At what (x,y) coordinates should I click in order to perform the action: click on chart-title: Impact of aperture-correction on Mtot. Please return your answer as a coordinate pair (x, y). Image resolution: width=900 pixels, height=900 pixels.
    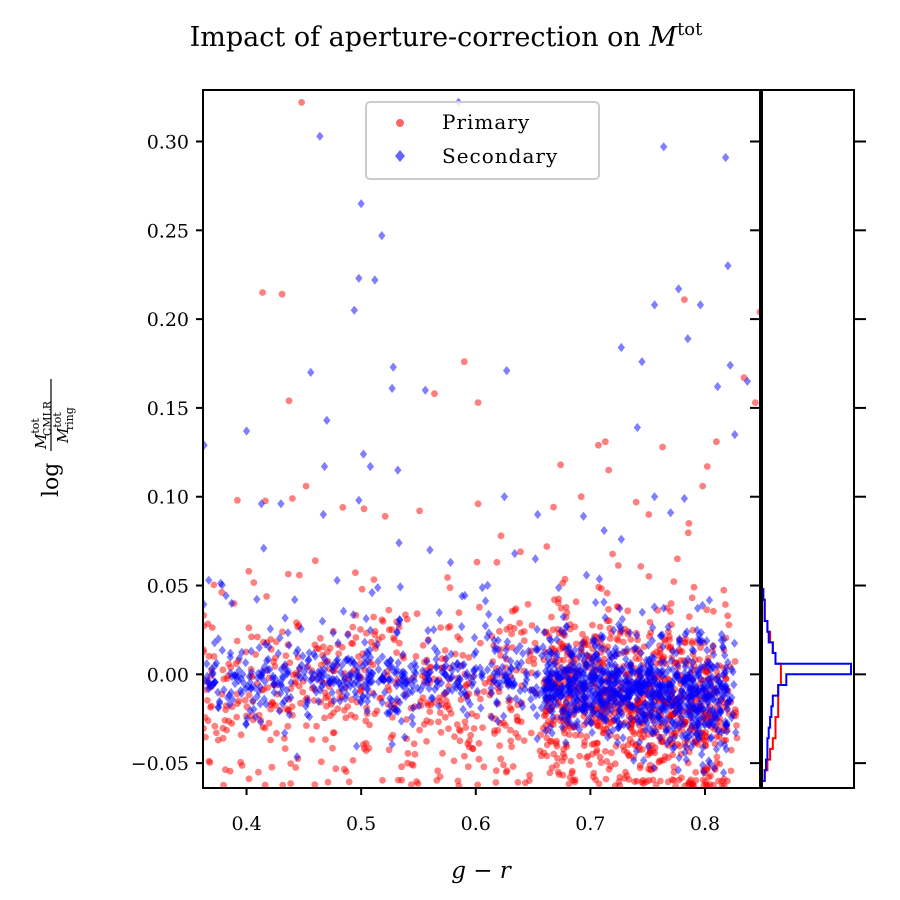
    Looking at the image, I should click on (447, 36).